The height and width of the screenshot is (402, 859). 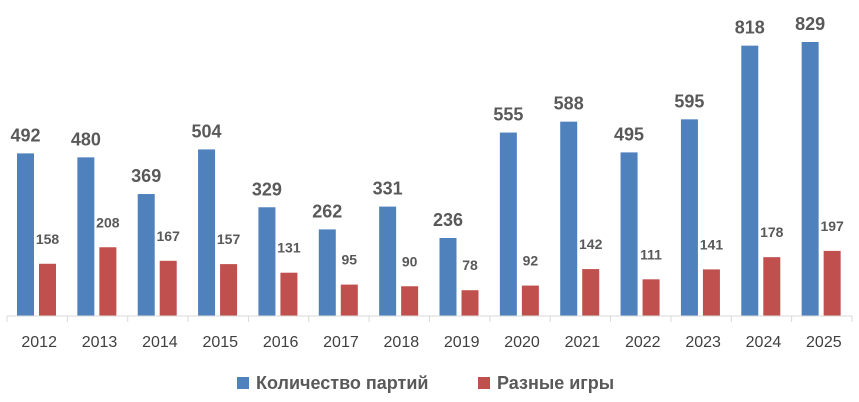 What do you see at coordinates (108, 222) in the screenshot?
I see `data-label-distinct-games: 208` at bounding box center [108, 222].